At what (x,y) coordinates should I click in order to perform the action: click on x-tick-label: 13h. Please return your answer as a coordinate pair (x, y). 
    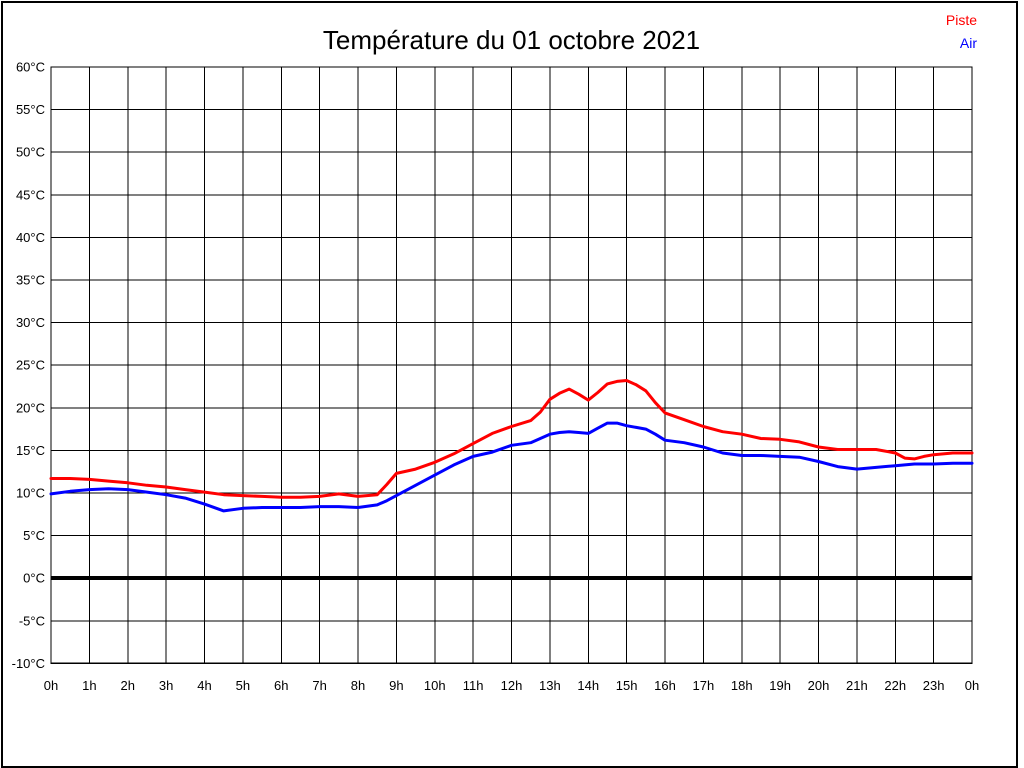
    Looking at the image, I should click on (550, 685).